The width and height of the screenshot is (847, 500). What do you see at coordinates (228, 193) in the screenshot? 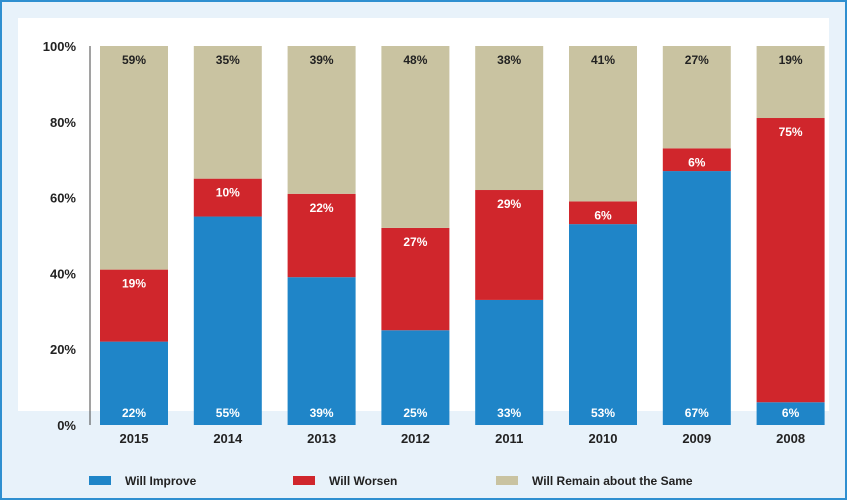
I see `data-label: 10%` at bounding box center [228, 193].